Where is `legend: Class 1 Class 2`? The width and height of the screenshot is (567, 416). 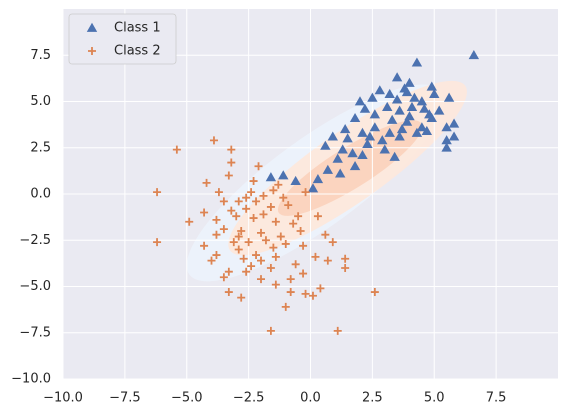 legend: Class 1 Class 2 is located at coordinates (122, 39).